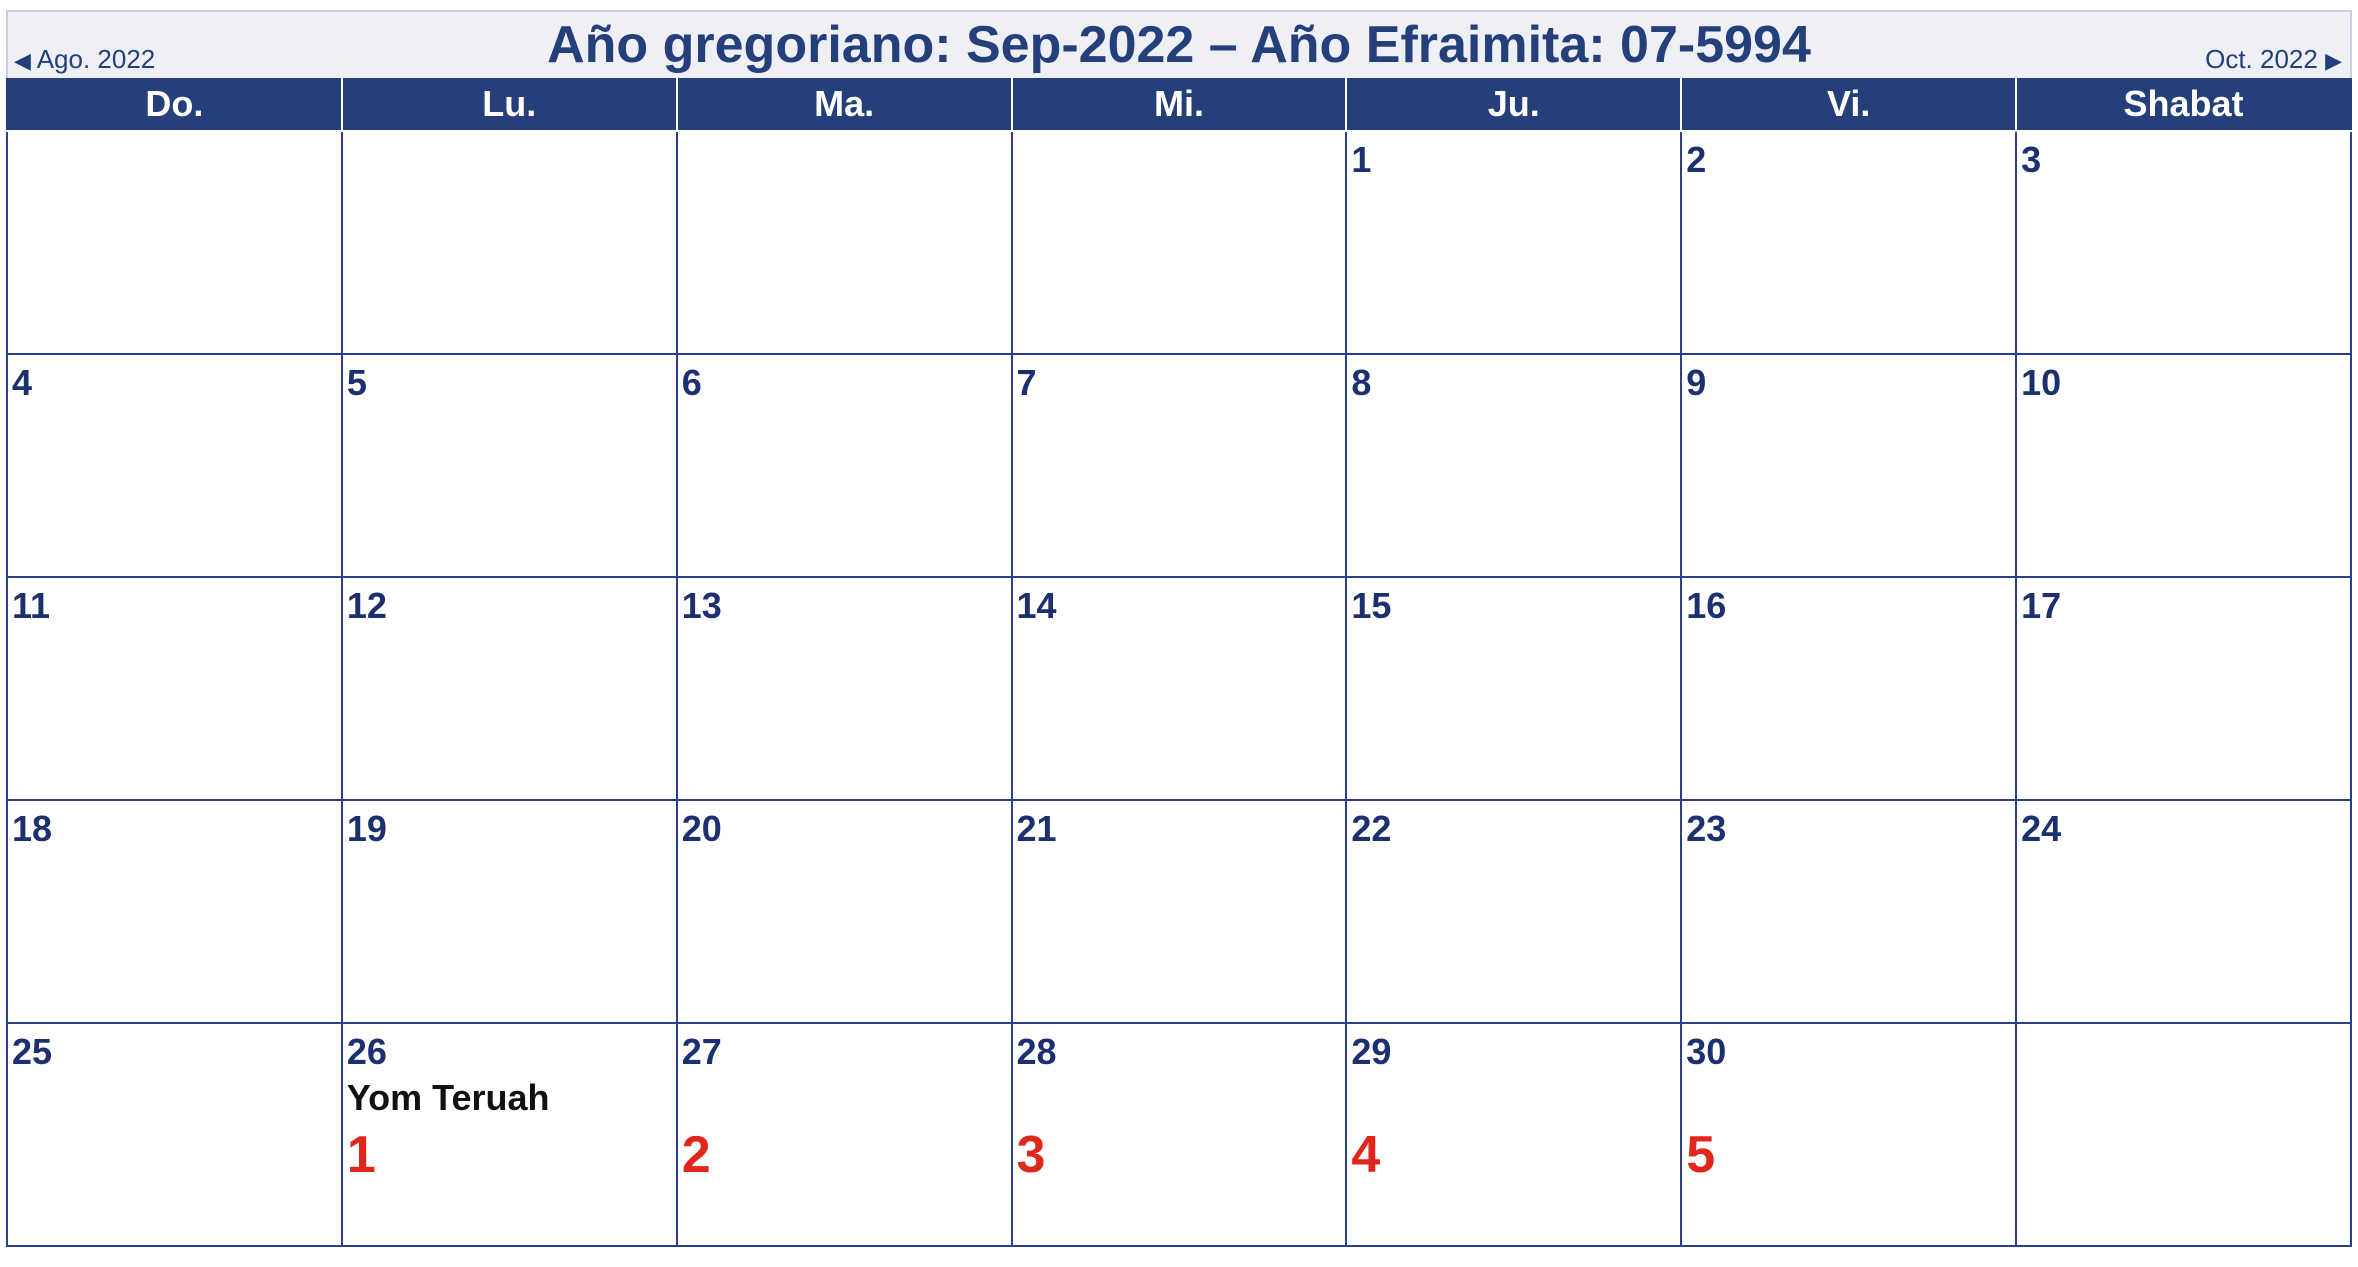 The width and height of the screenshot is (2358, 1267). Describe the element at coordinates (1696, 382) in the screenshot. I see `day-number: 9` at that location.